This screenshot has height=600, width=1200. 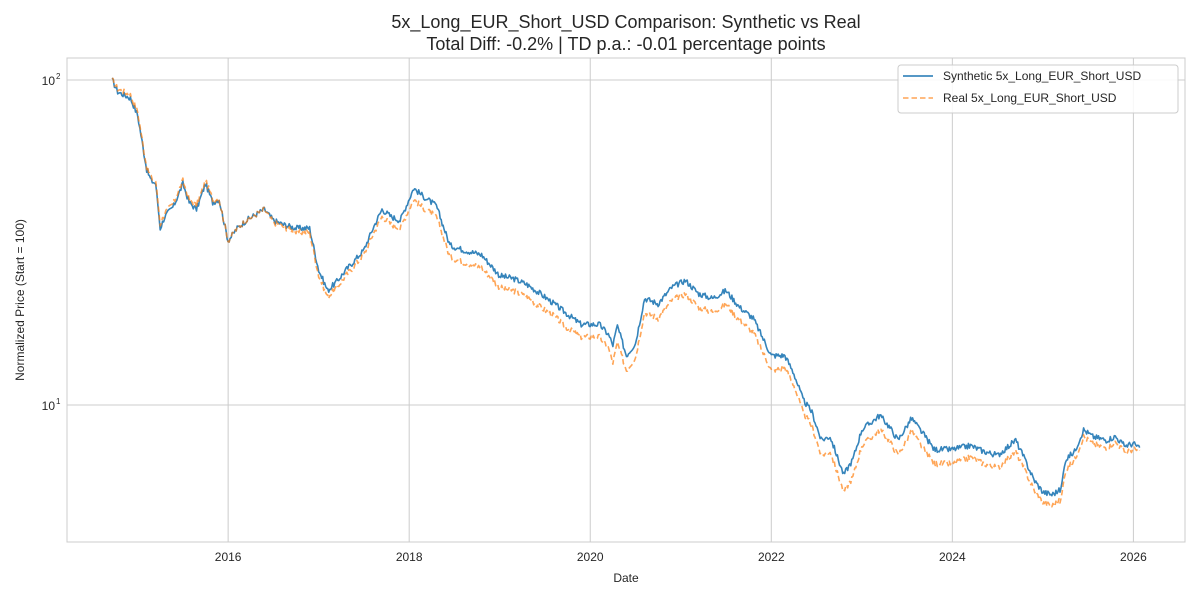 I want to click on legend-frame, so click(x=1038, y=89).